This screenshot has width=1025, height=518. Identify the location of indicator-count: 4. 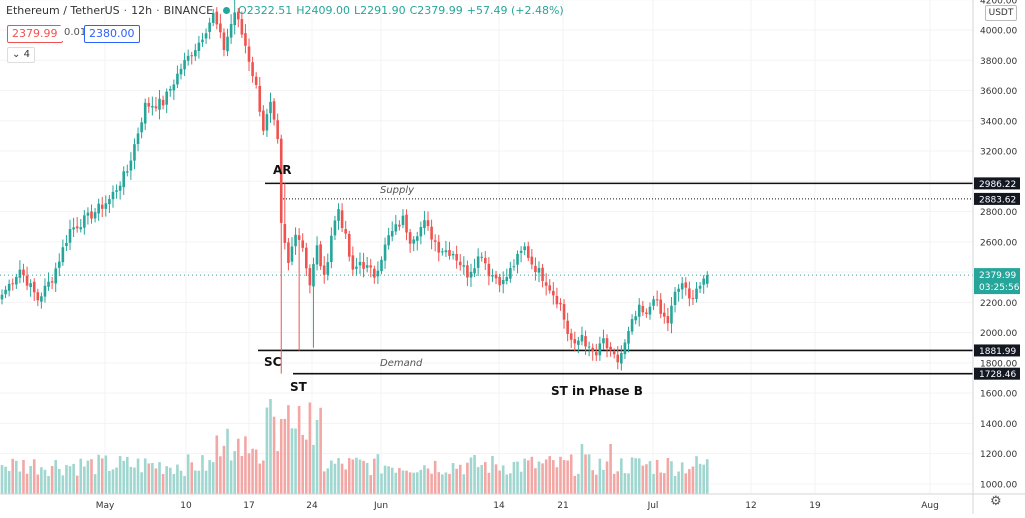
(26, 54).